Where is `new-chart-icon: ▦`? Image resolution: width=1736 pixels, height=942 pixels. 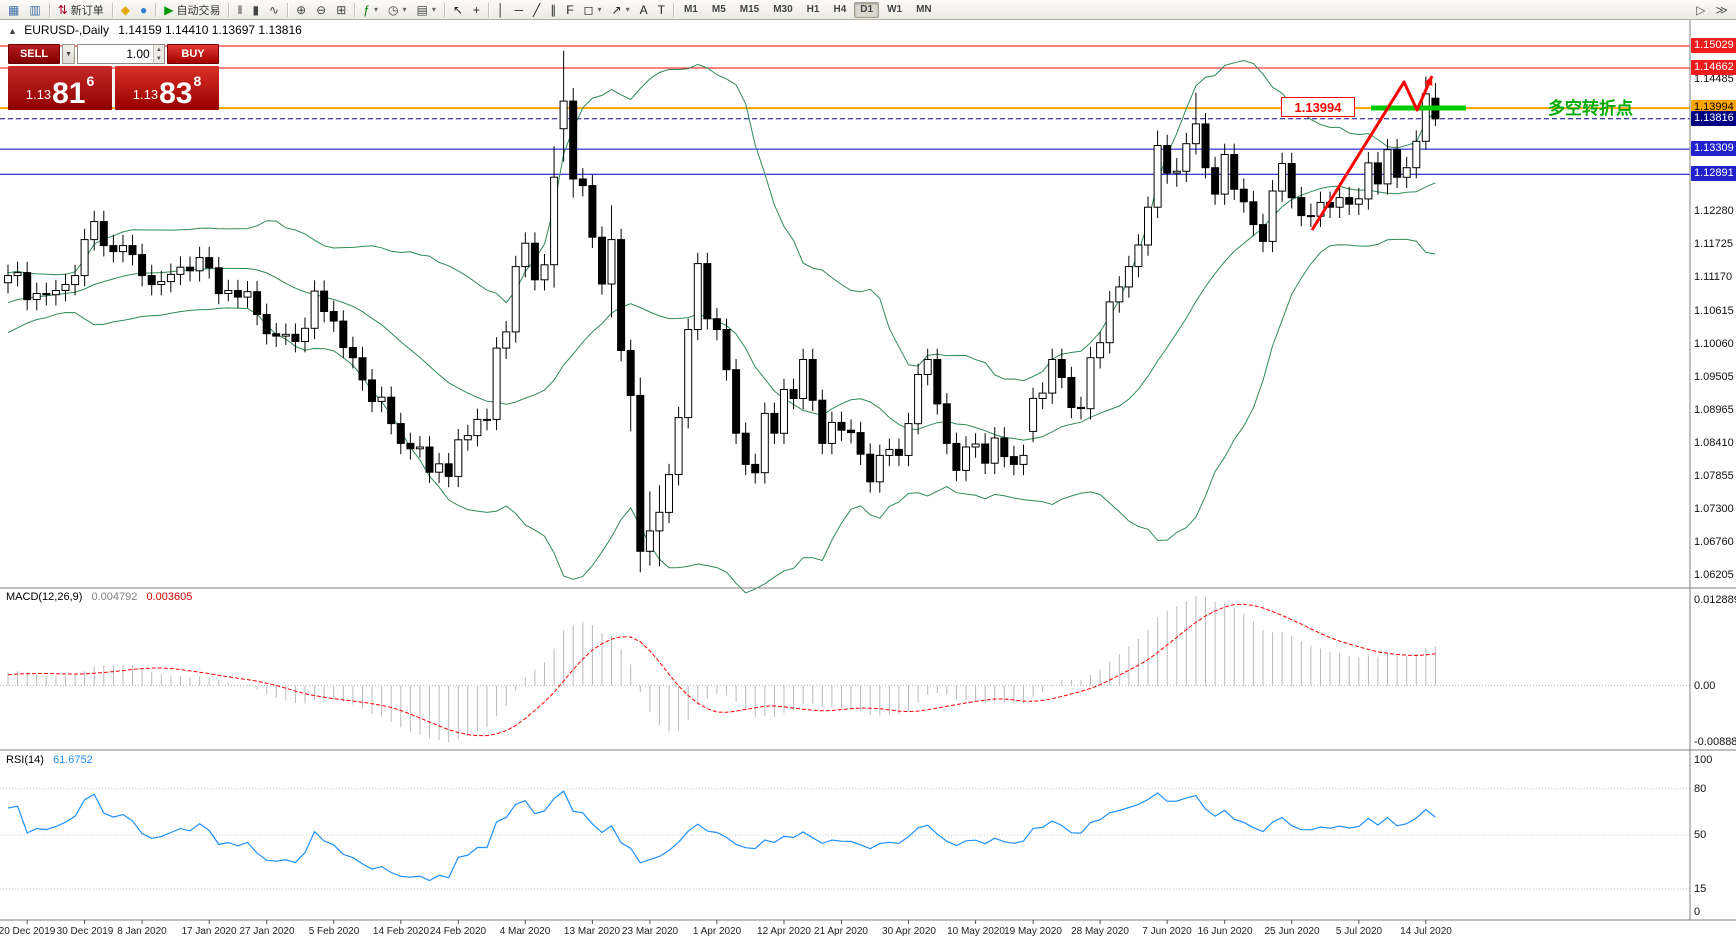 new-chart-icon: ▦ is located at coordinates (13, 10).